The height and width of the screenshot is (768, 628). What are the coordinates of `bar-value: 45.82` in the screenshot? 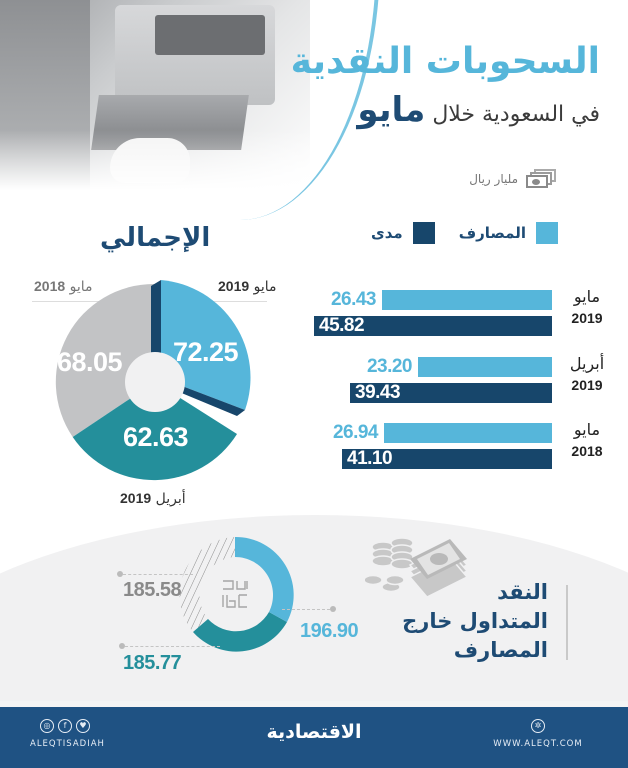 It's located at (342, 325).